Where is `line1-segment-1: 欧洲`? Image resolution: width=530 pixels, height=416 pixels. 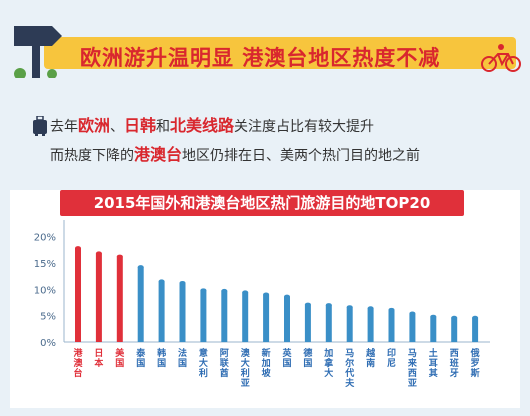
line1-segment-1: 欧洲 is located at coordinates (94, 125).